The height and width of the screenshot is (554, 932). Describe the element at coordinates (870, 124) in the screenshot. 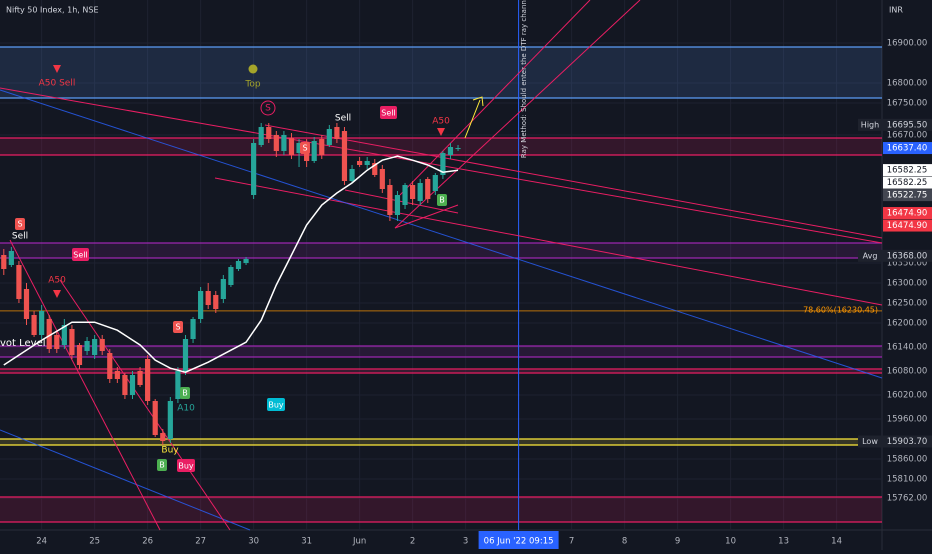

I see `price-tag: High` at that location.